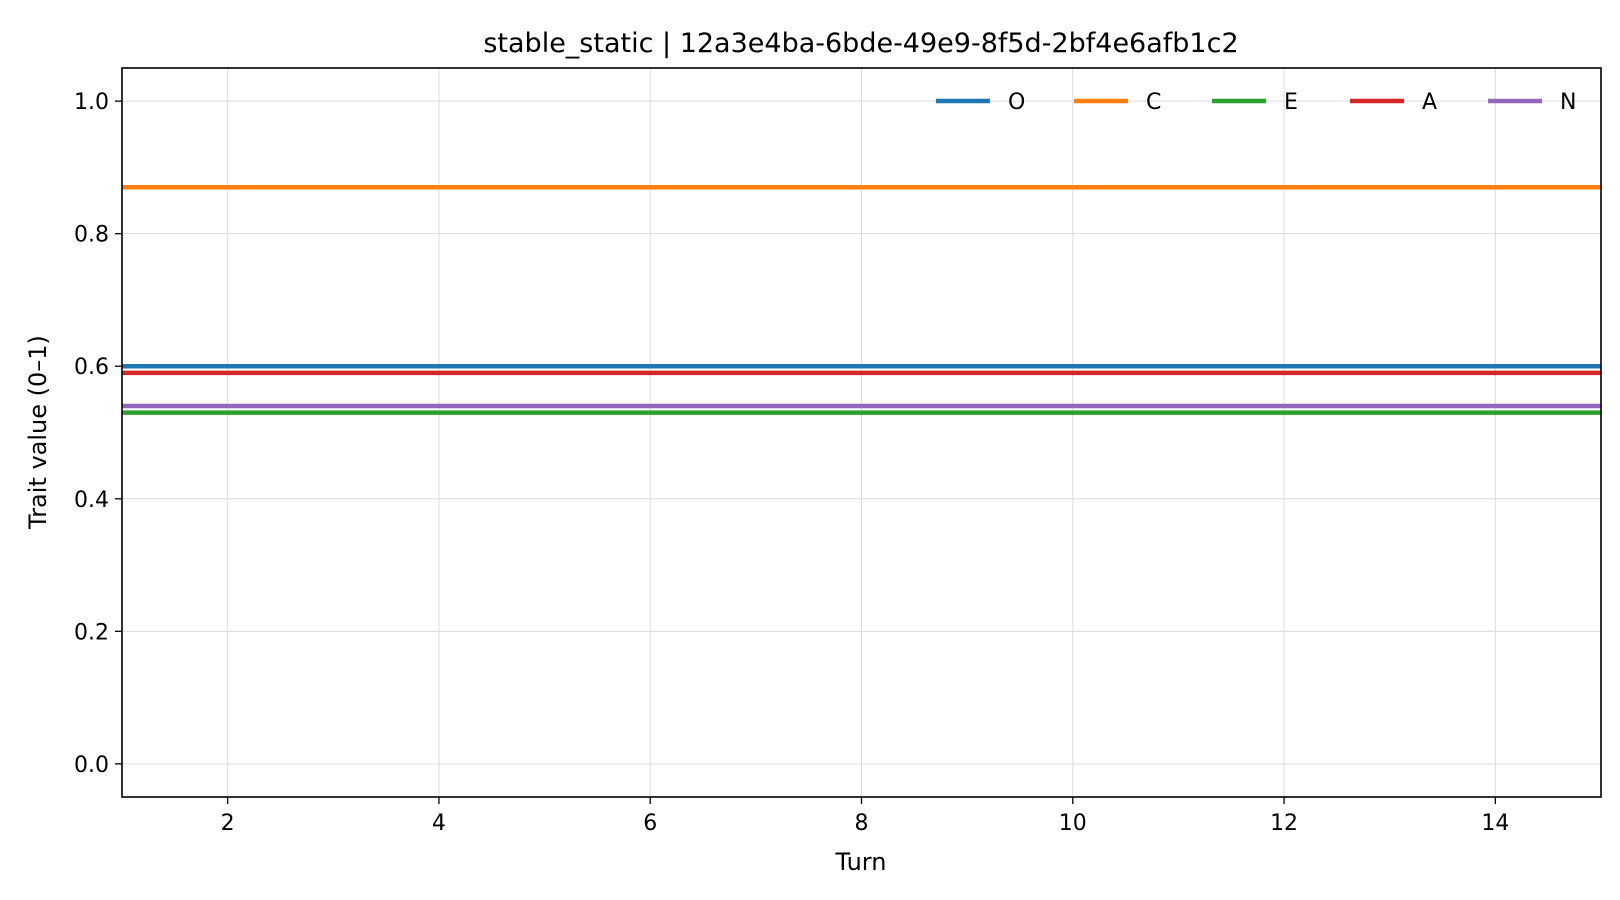  I want to click on x-tick-label: 6, so click(650, 823).